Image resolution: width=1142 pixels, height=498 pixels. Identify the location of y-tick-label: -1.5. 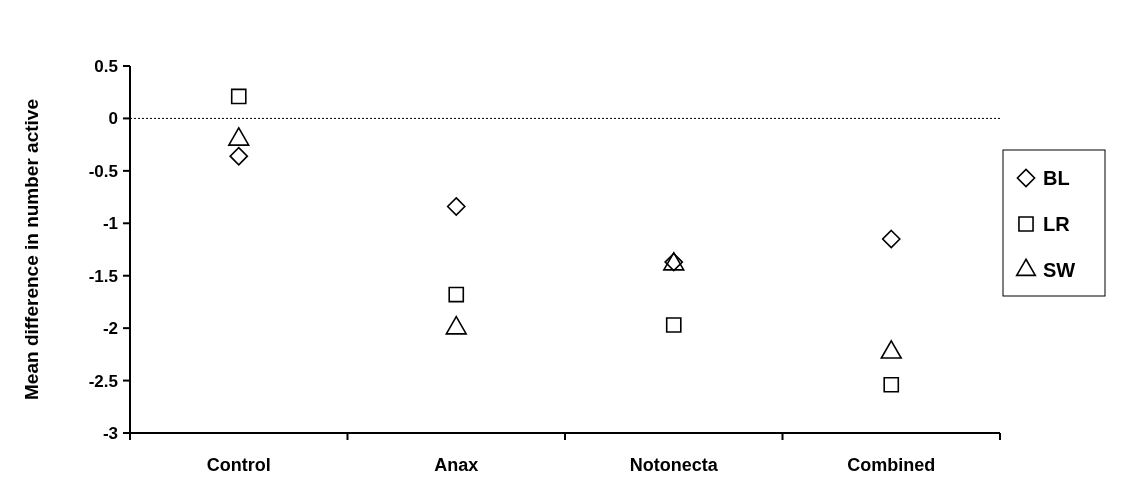
(103, 276).